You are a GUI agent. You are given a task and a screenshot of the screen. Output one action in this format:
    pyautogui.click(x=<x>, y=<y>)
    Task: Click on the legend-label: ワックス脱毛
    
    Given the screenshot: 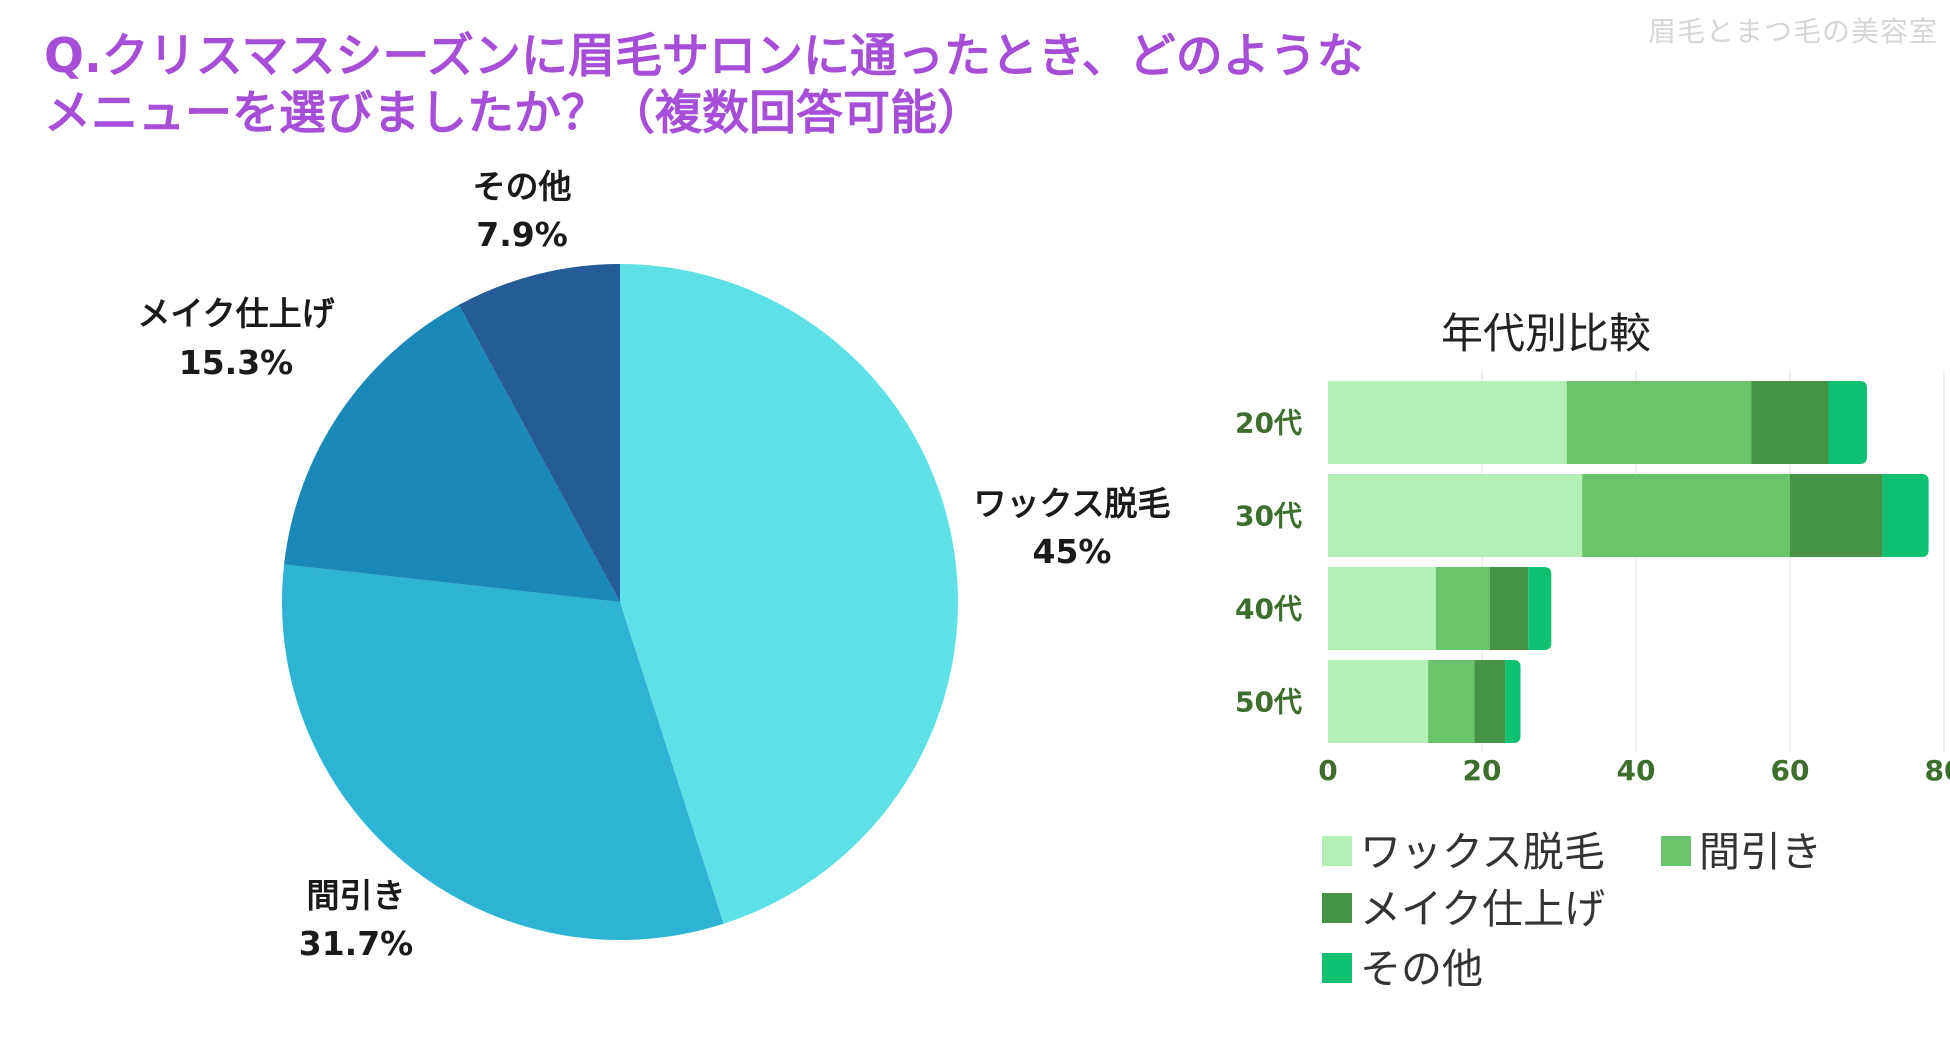 What is the action you would take?
    pyautogui.click(x=1482, y=852)
    